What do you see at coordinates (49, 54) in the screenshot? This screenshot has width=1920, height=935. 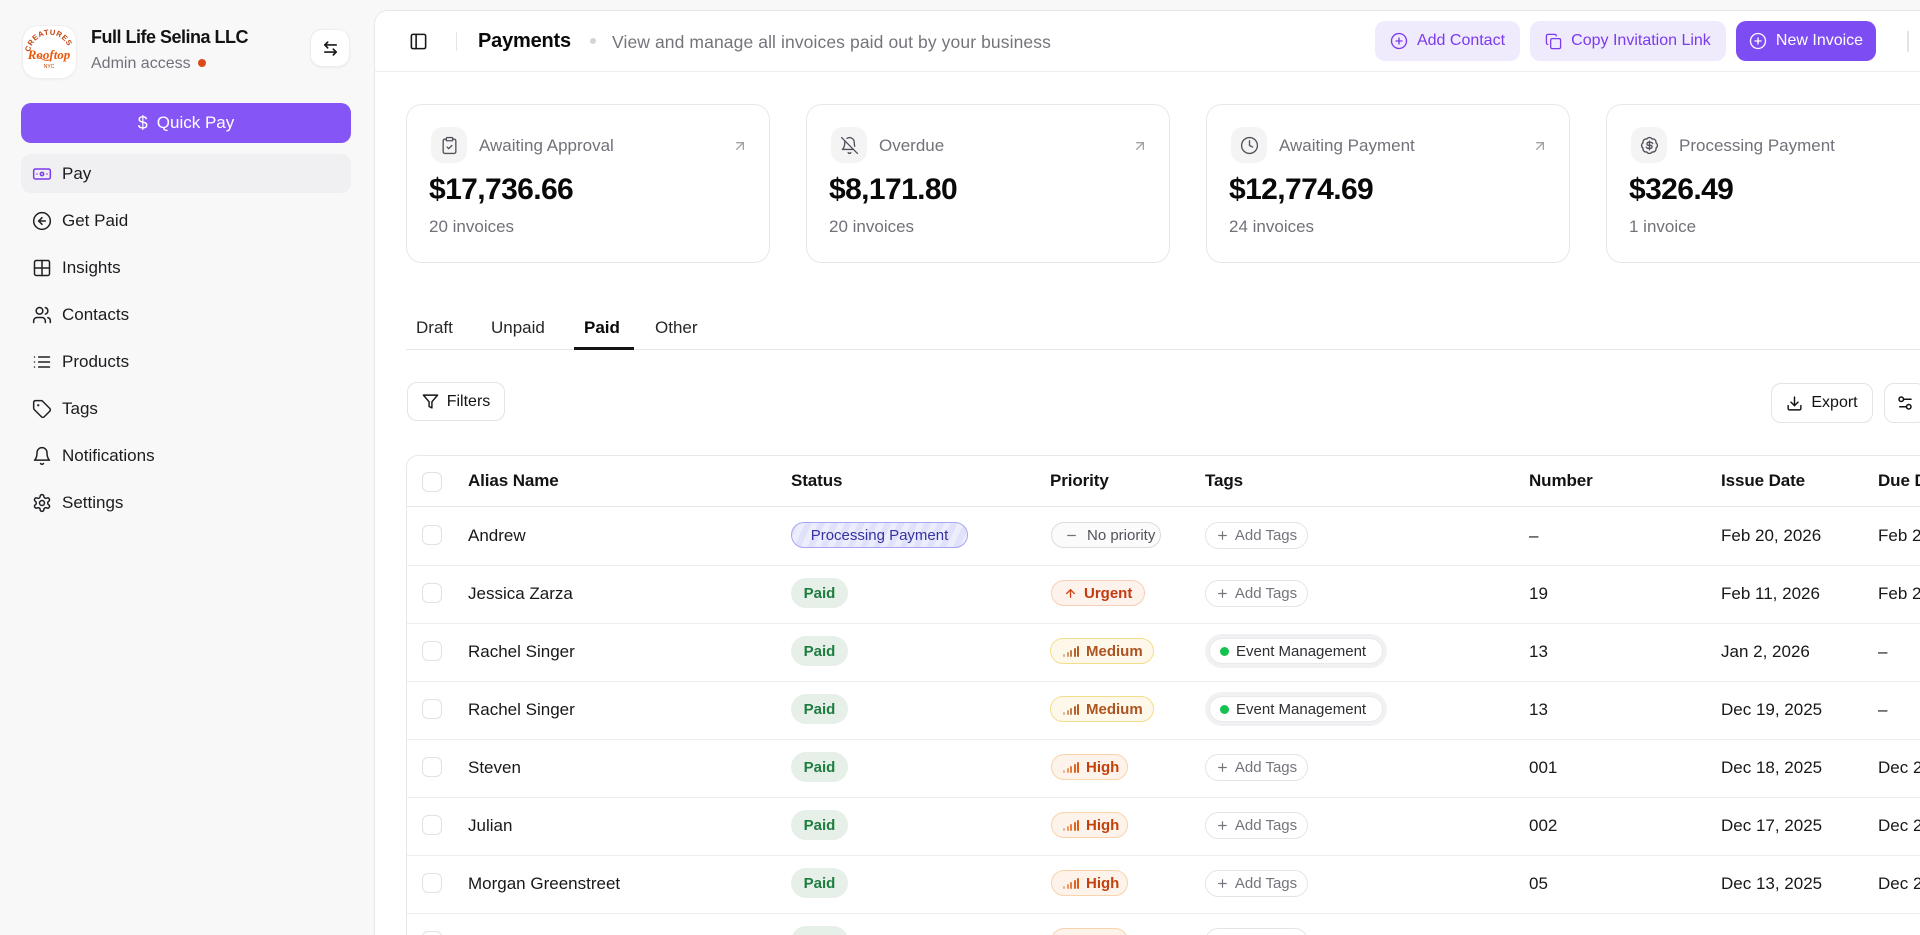 I see `svg-text: Rooftop` at bounding box center [49, 54].